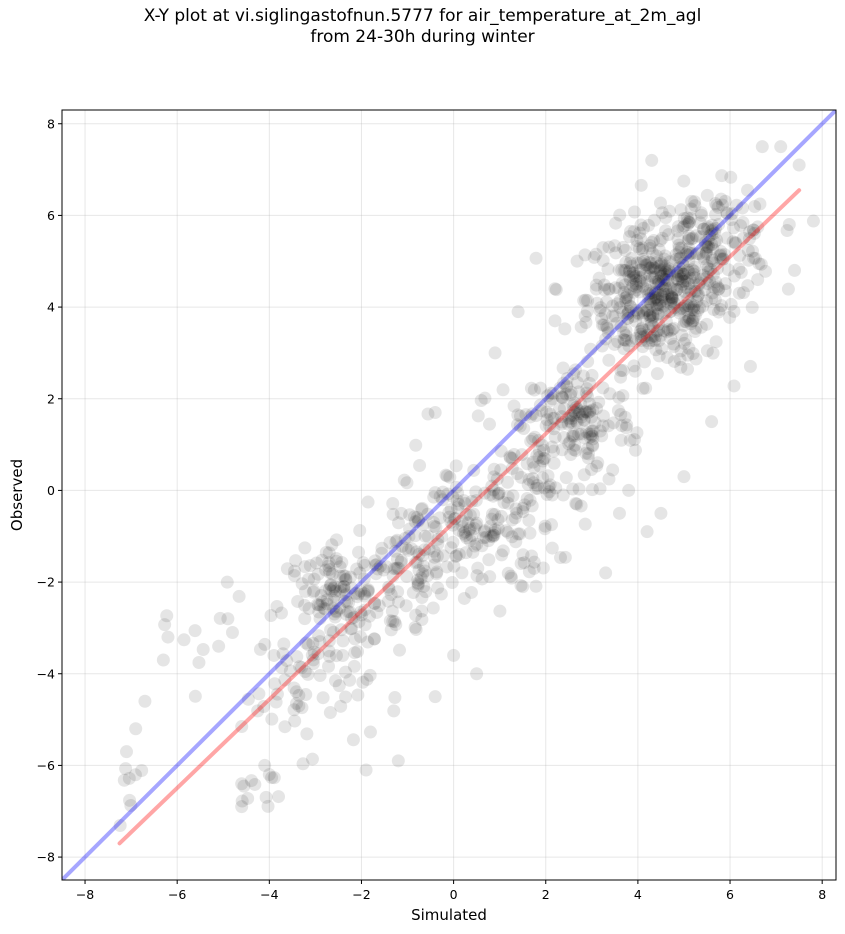 The height and width of the screenshot is (934, 845). Describe the element at coordinates (46, 673) in the screenshot. I see `y-tick-label: −4` at that location.